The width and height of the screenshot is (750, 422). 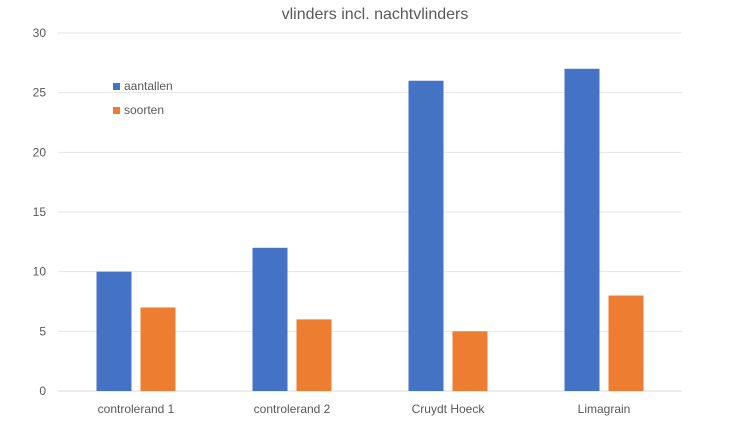 I want to click on x-tick-label: Limagrain, so click(x=604, y=409).